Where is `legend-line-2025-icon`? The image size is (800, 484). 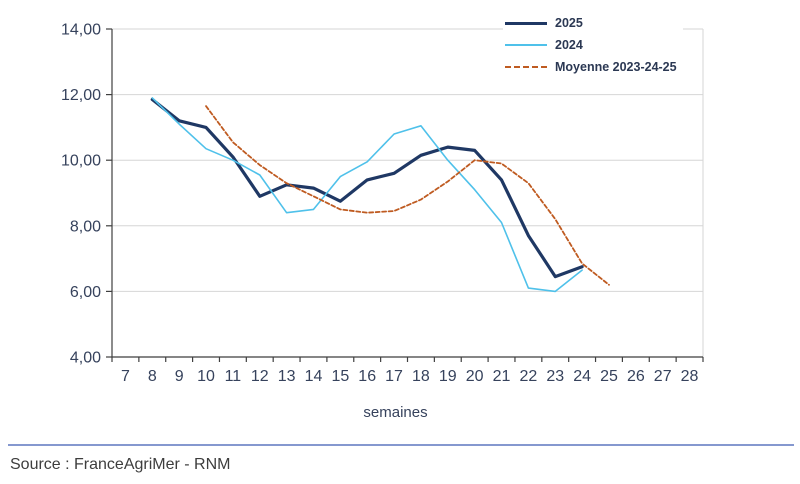 legend-line-2025-icon is located at coordinates (526, 23).